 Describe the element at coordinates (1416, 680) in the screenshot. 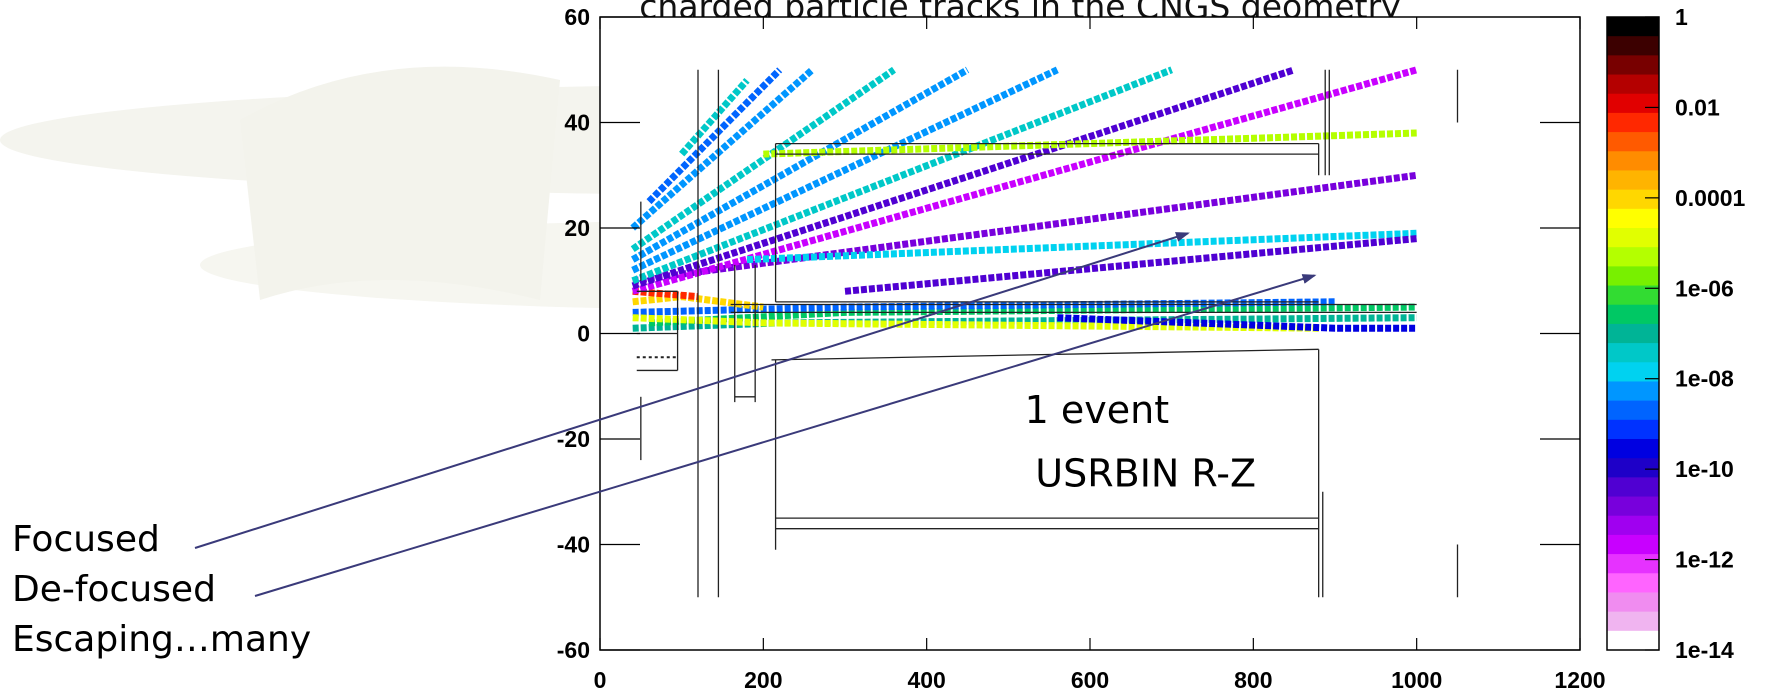

I see `x-tick-label-5: 1000` at that location.